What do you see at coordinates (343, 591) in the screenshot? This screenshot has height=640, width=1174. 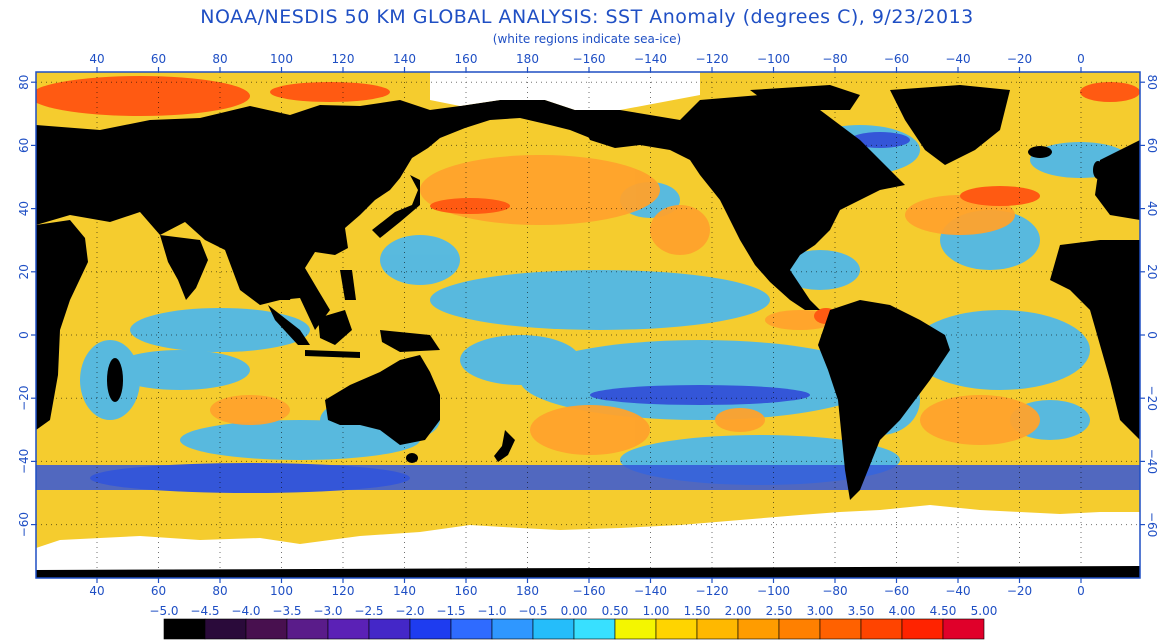 I see `lon-label-bottom: 120` at bounding box center [343, 591].